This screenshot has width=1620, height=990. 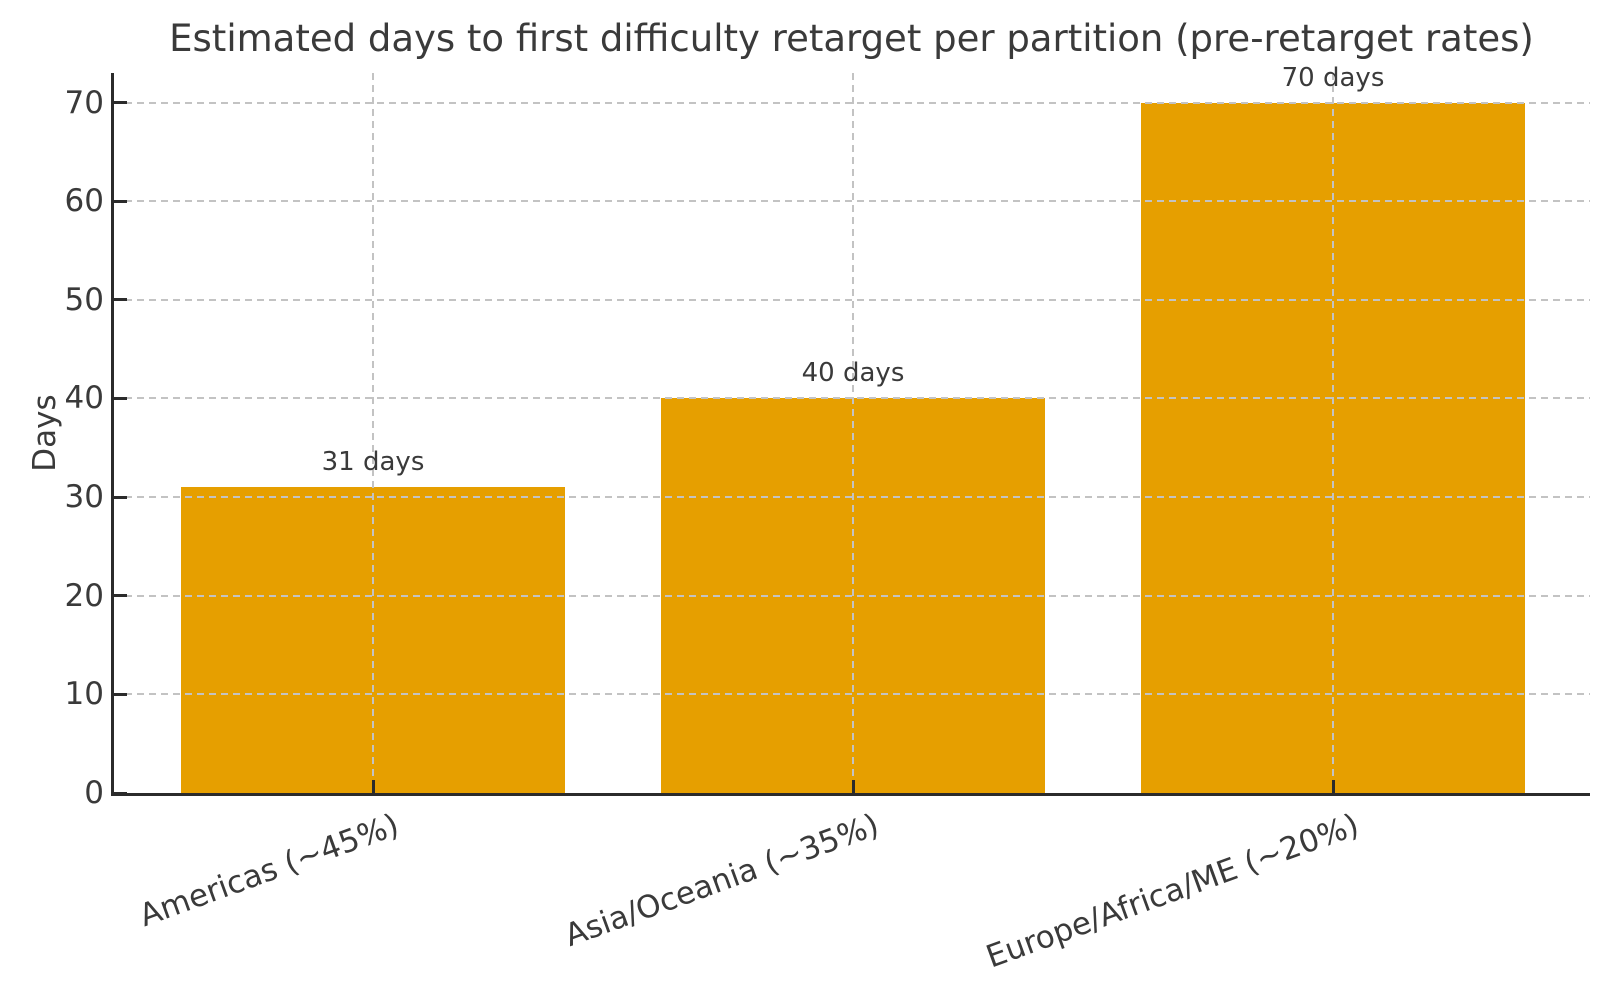 What do you see at coordinates (84, 694) in the screenshot?
I see `y-tick-label: 10` at bounding box center [84, 694].